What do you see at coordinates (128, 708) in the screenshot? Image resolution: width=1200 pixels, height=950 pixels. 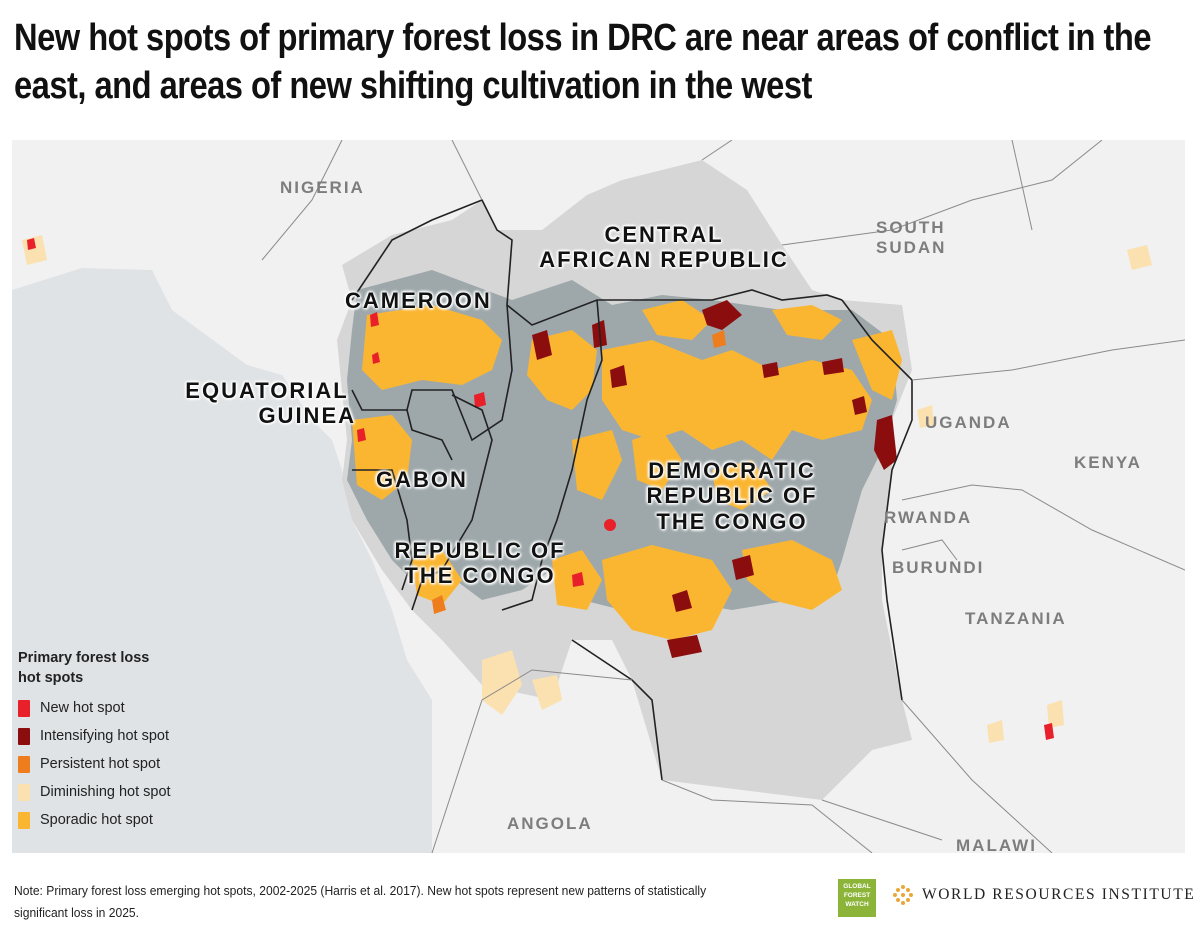 I see `legend-item-new: New hot spot` at bounding box center [128, 708].